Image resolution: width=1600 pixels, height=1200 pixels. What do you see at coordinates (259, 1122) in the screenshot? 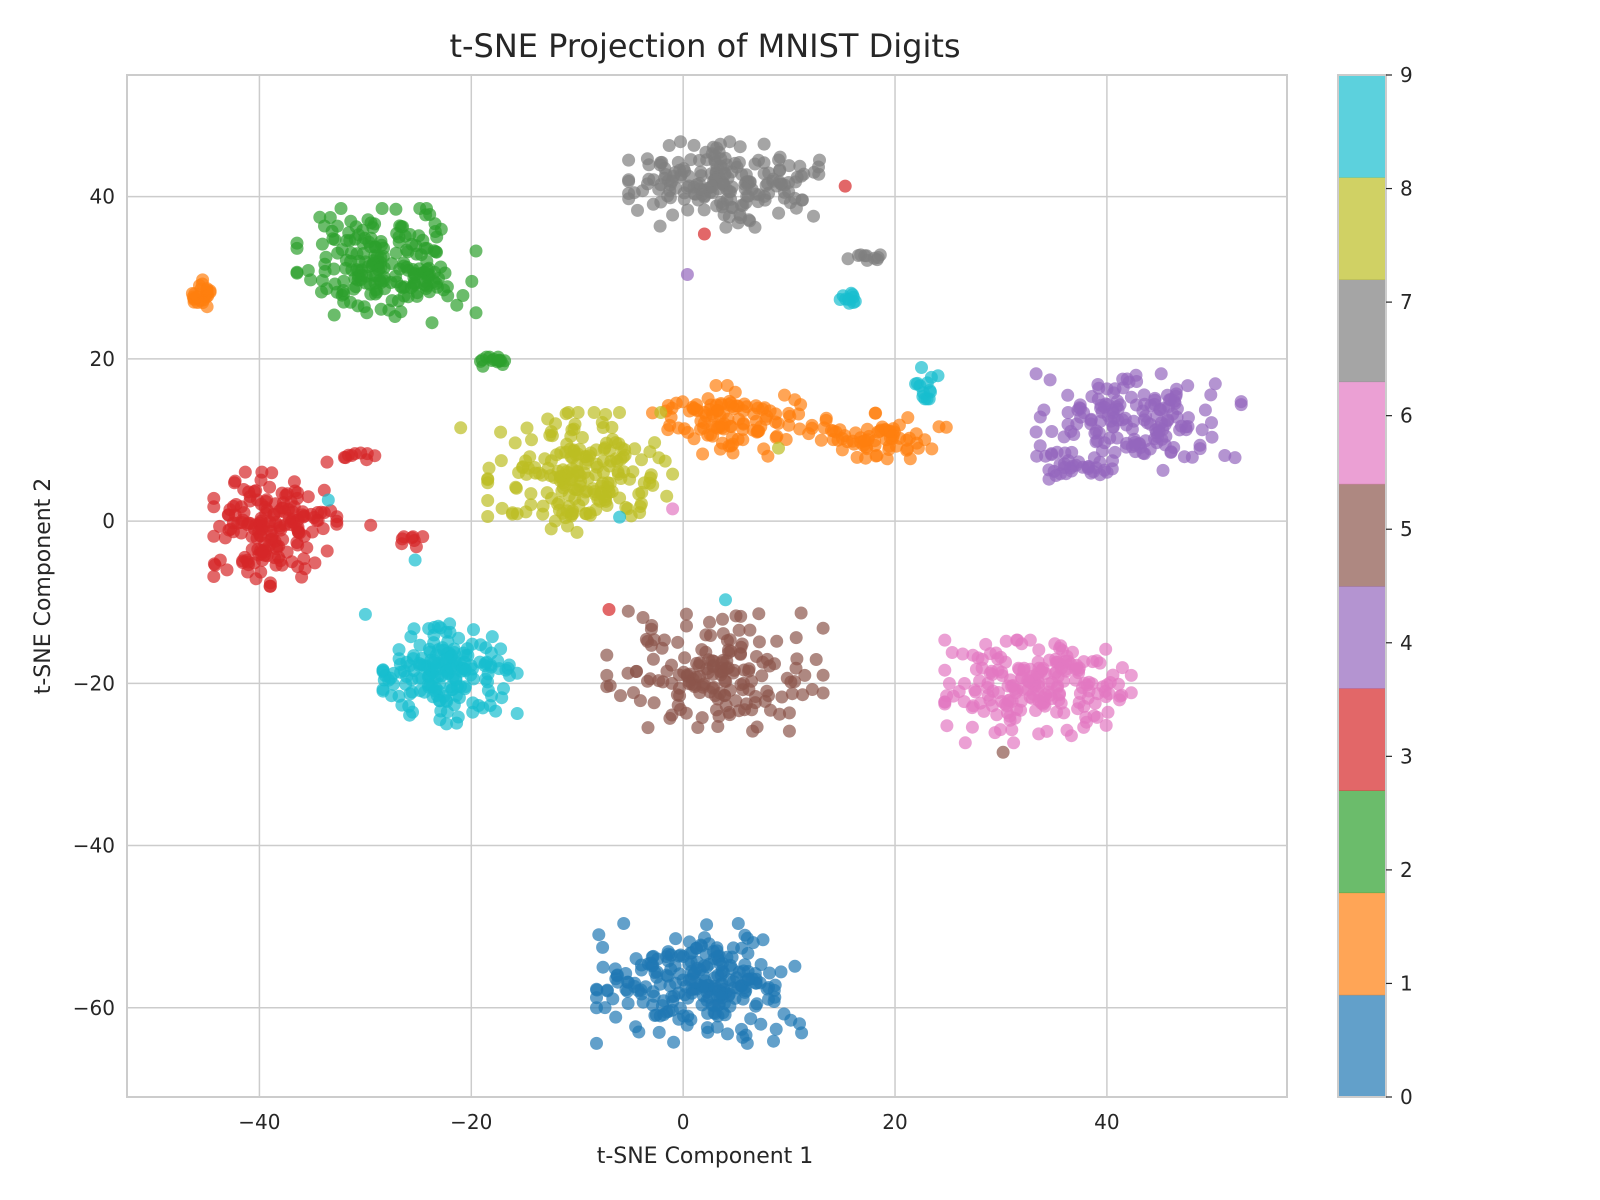
I see `x-tick-label: −40` at bounding box center [259, 1122].